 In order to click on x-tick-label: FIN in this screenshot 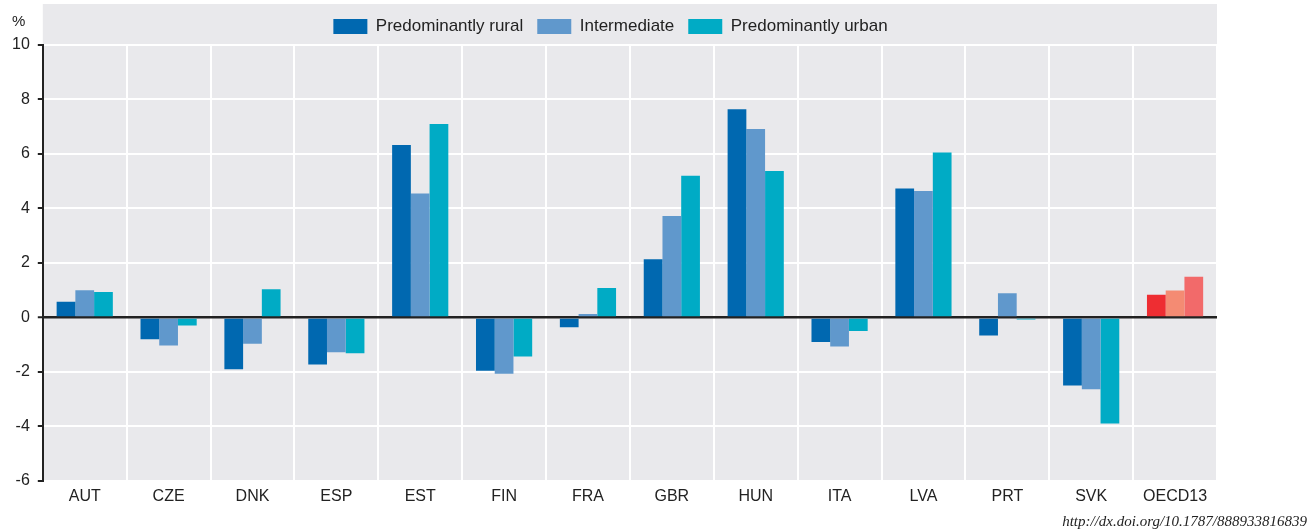, I will do `click(504, 495)`.